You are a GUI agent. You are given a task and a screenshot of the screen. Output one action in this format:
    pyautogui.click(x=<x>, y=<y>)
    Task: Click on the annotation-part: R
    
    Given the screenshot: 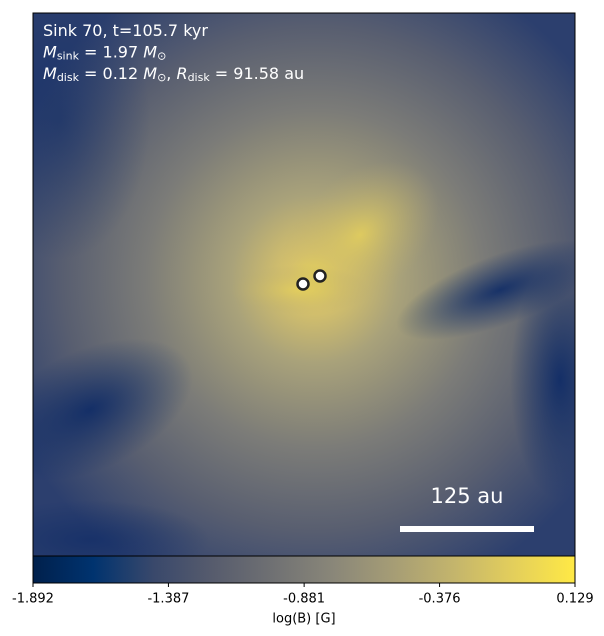 What is the action you would take?
    pyautogui.click(x=181, y=73)
    